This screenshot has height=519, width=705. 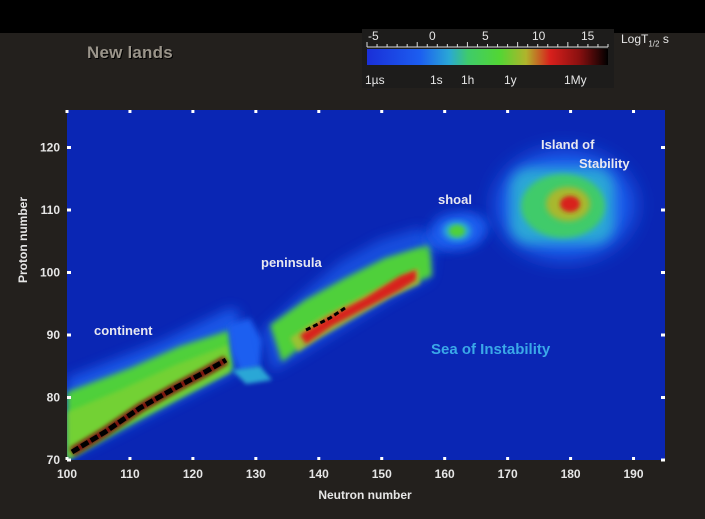 I want to click on shoal-core, so click(x=457, y=231).